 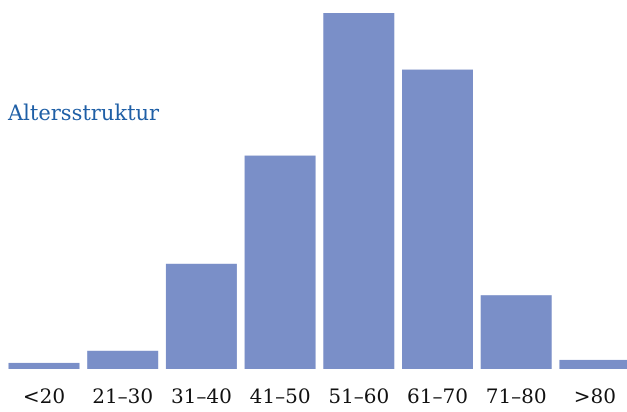 I want to click on x-tick-label: <20, so click(x=44, y=396).